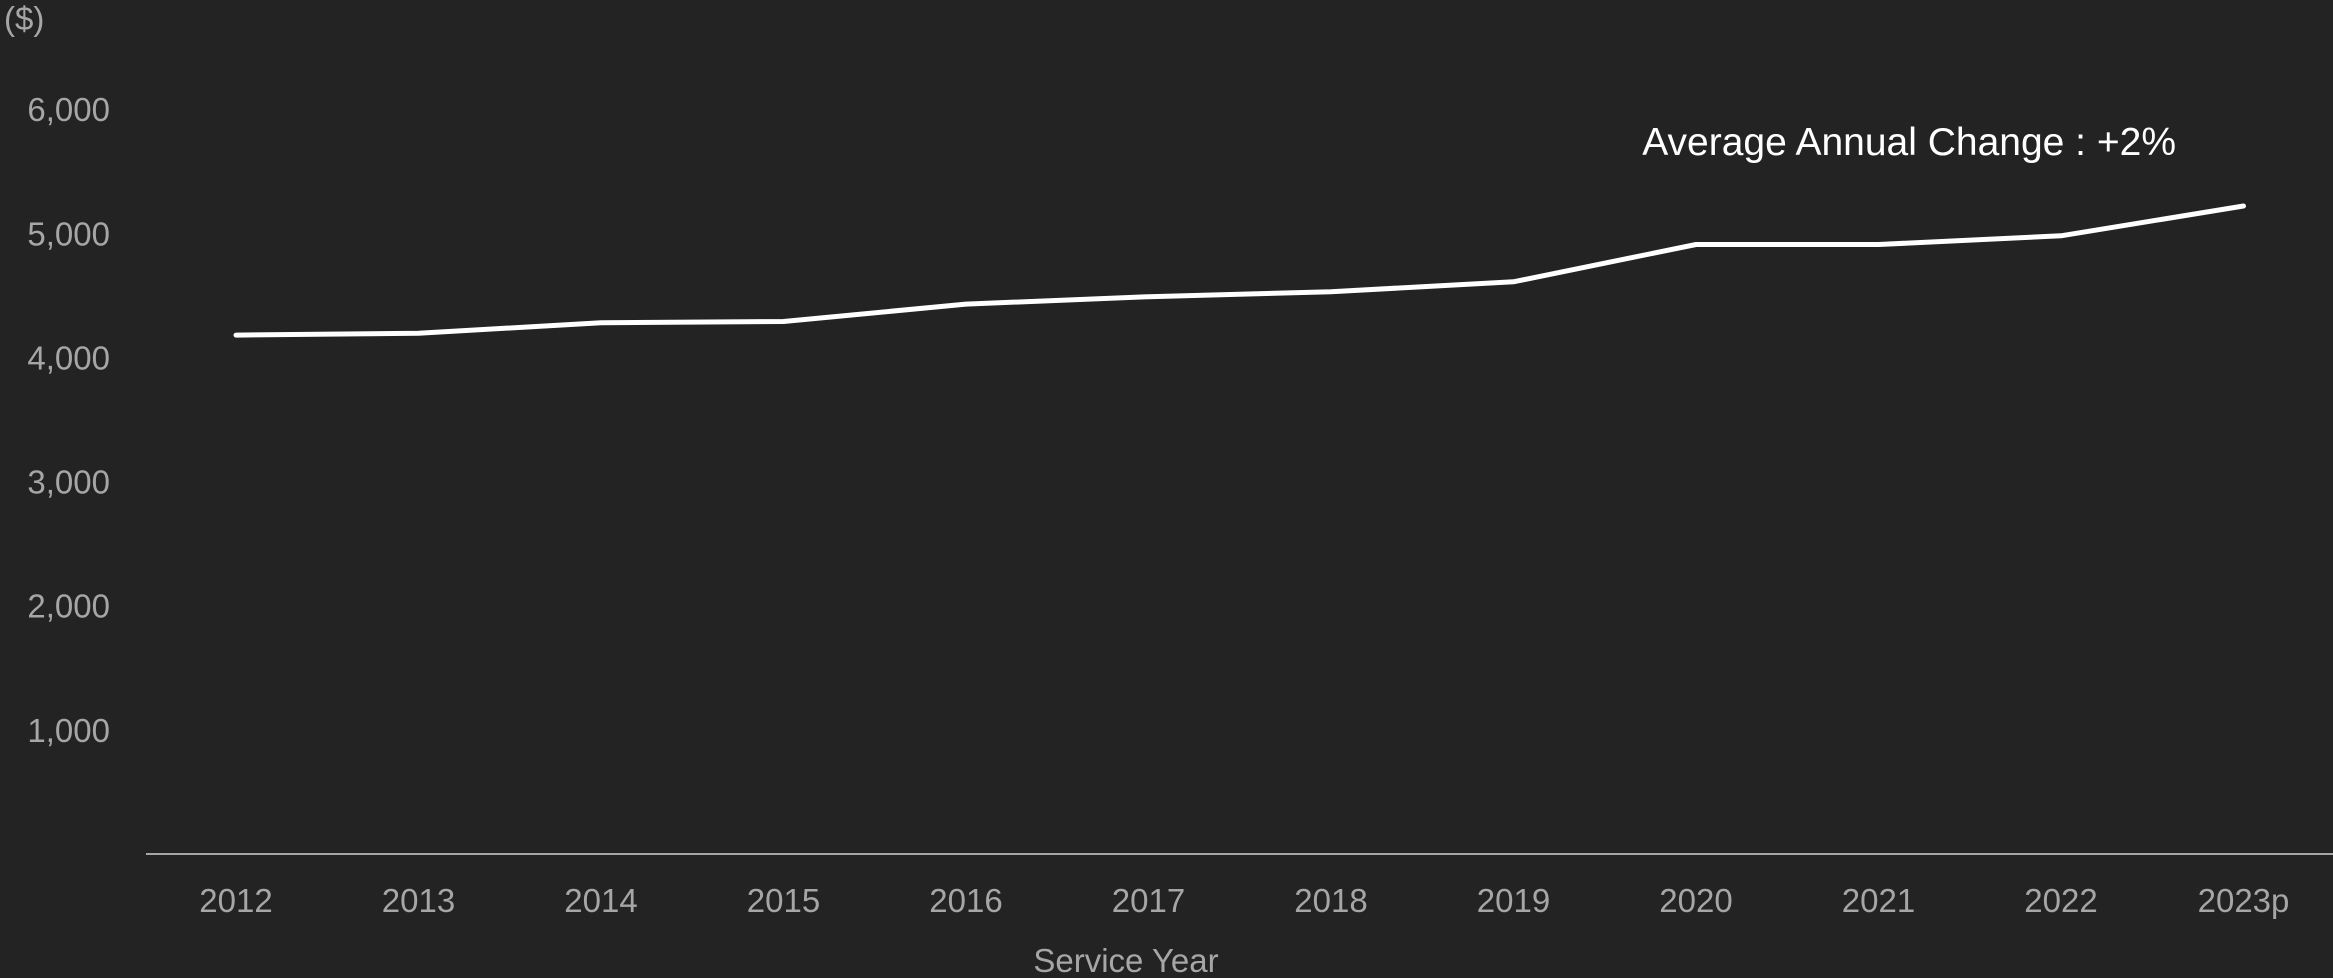 This screenshot has width=2333, height=978. Describe the element at coordinates (68, 482) in the screenshot. I see `y-tick-label: 3,000` at that location.